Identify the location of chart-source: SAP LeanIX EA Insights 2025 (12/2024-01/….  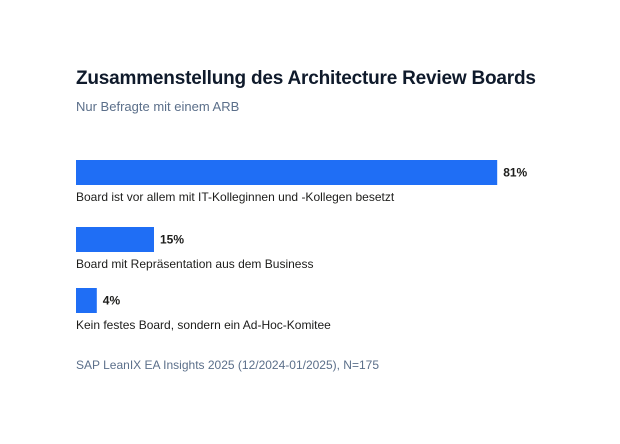
(227, 365).